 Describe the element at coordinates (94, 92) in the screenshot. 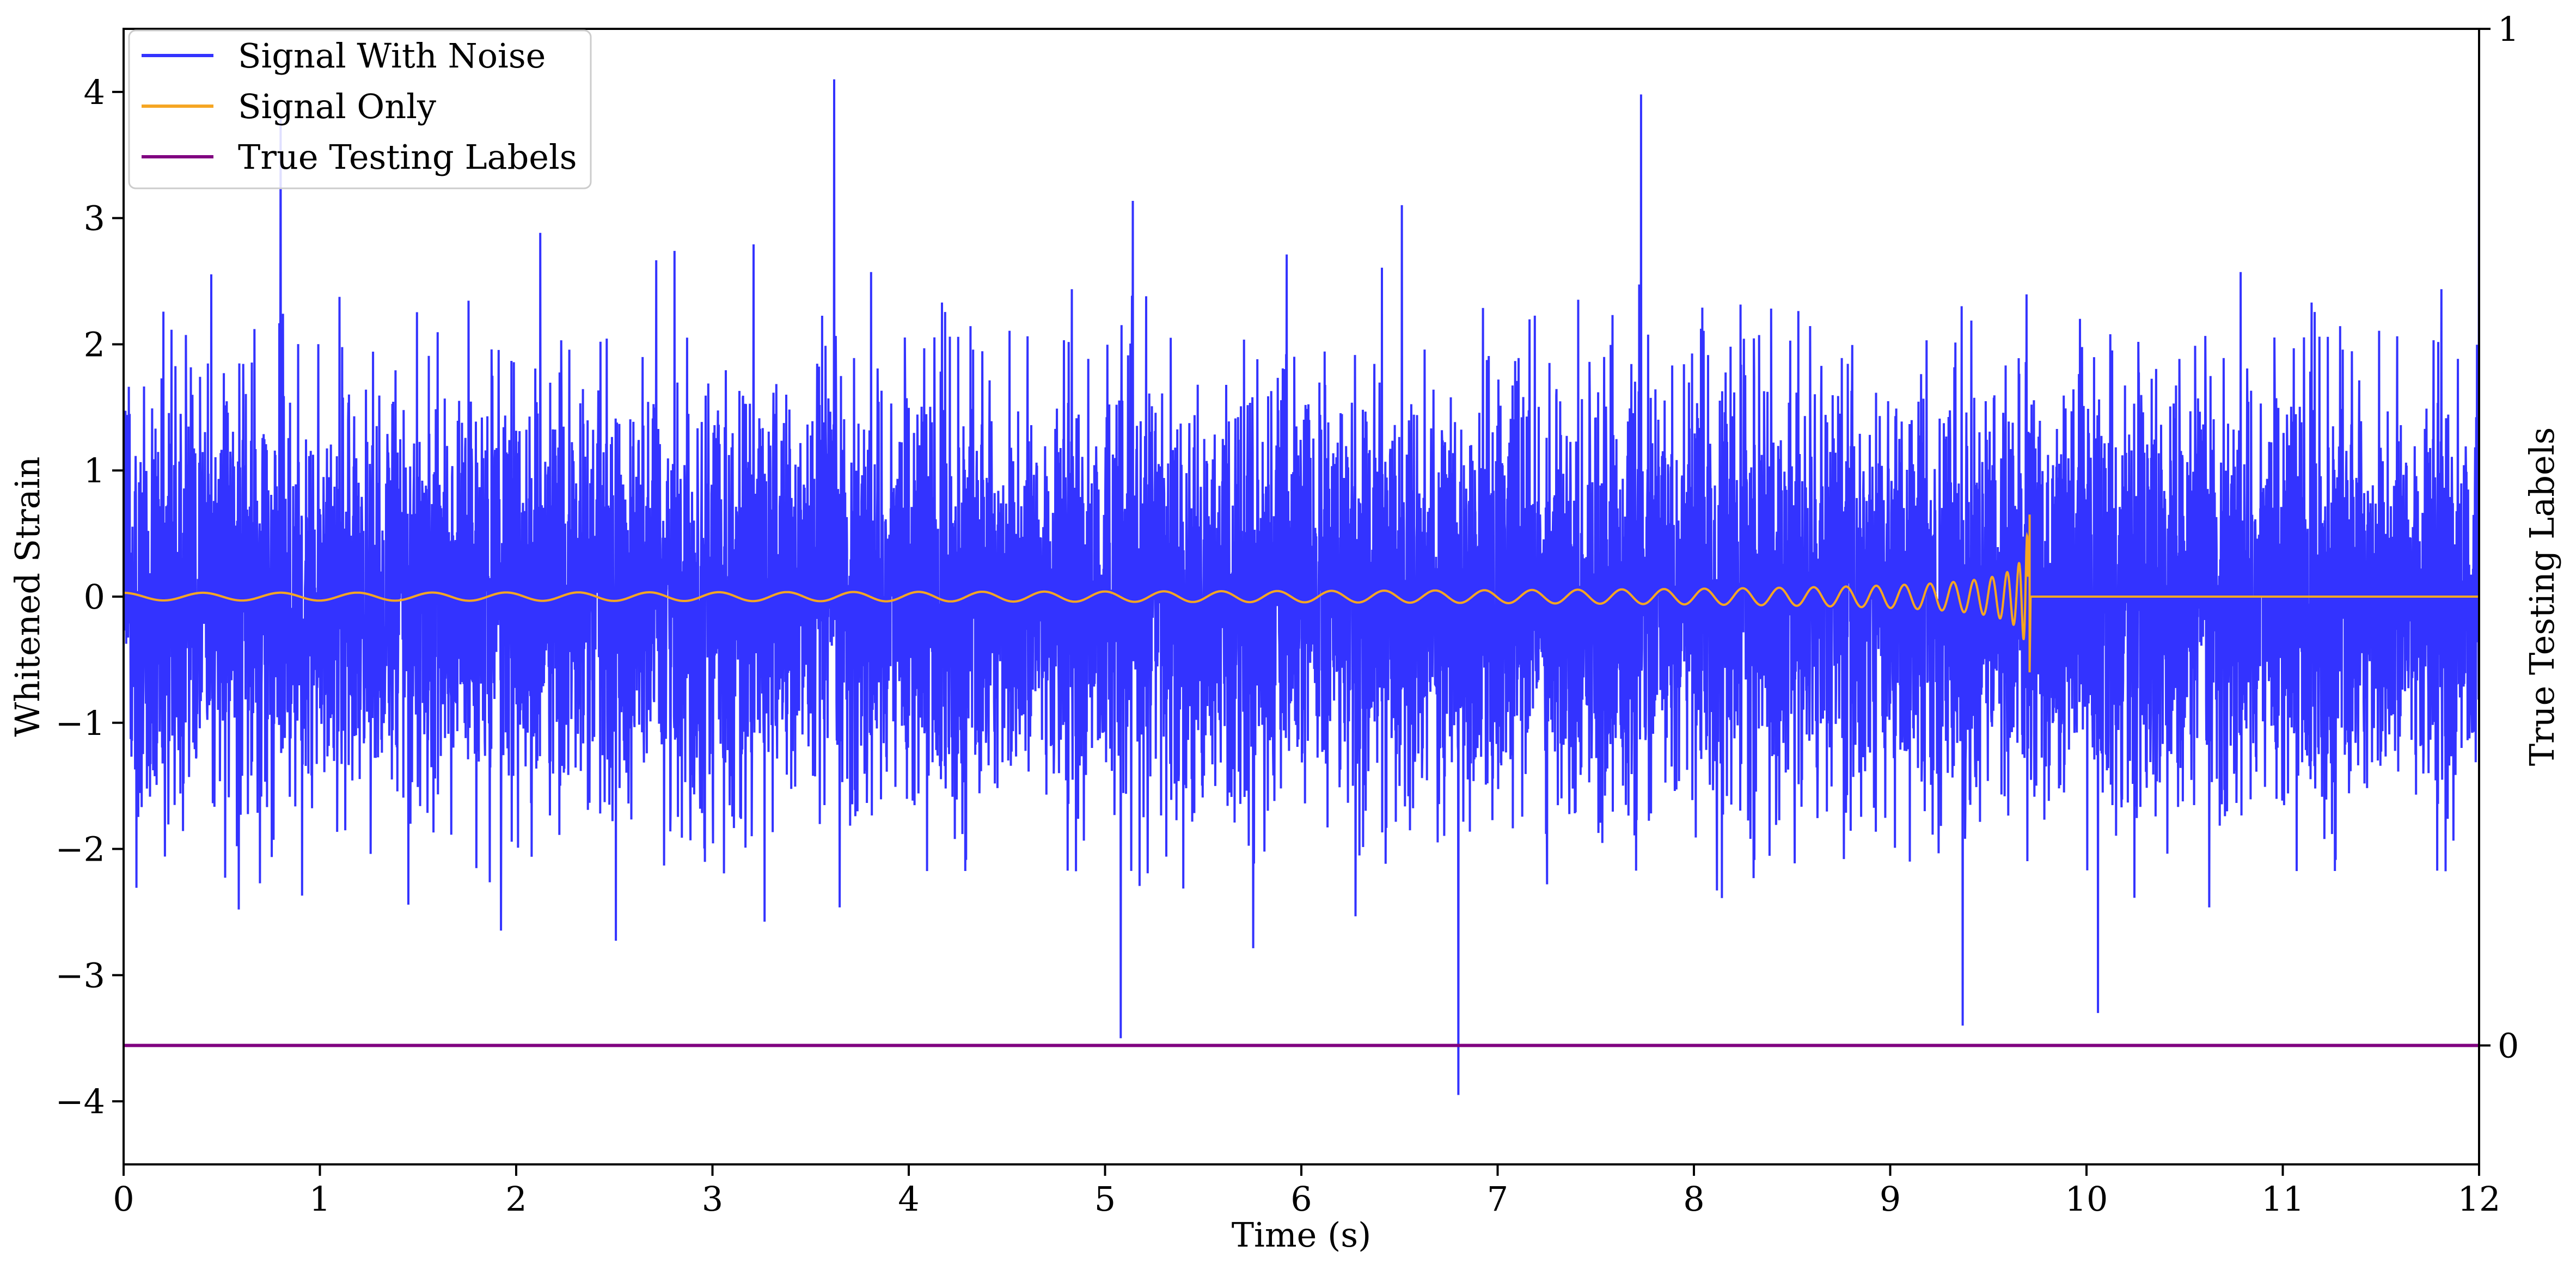

I see `y-tick-label: 4` at that location.